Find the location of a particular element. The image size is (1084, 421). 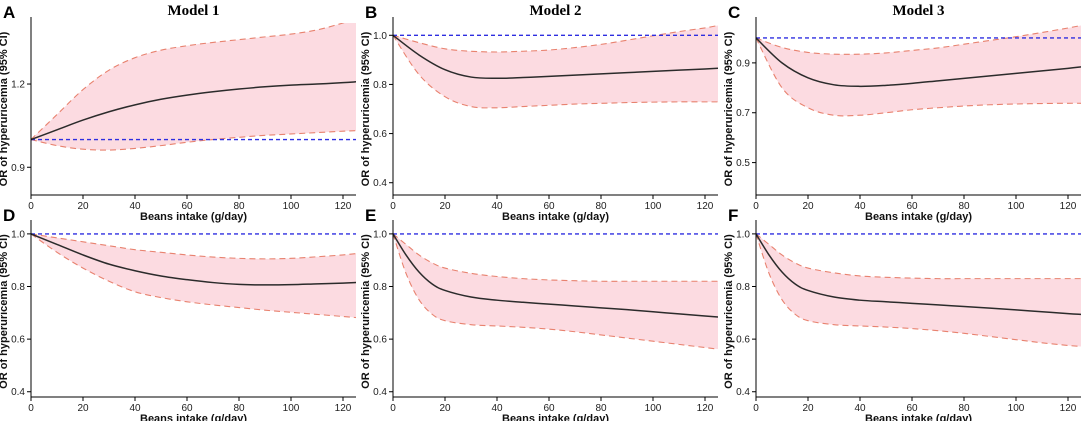

ci-band-b is located at coordinates (555, 66).